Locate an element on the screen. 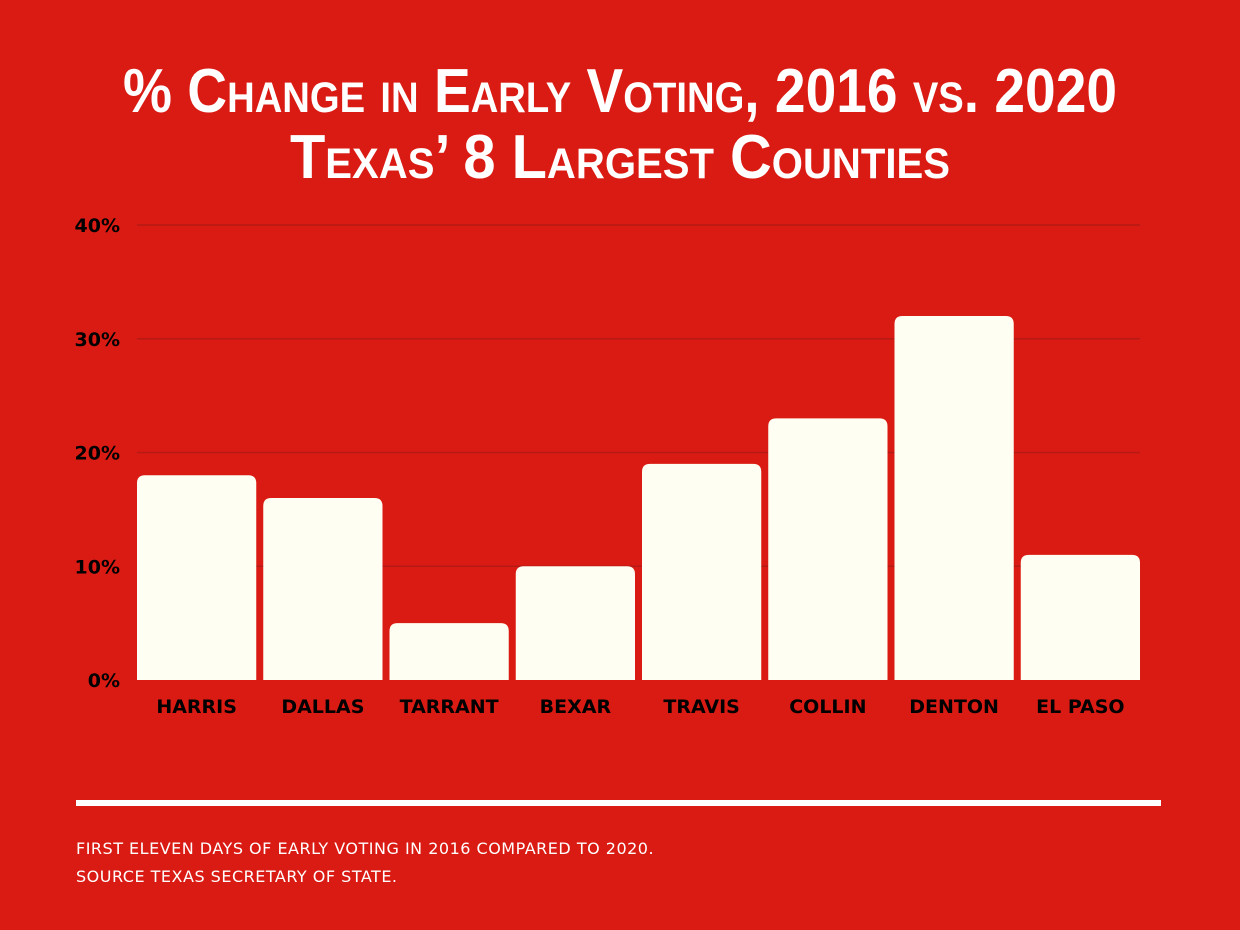 This screenshot has height=930, width=1240. bar-dallas is located at coordinates (323, 589).